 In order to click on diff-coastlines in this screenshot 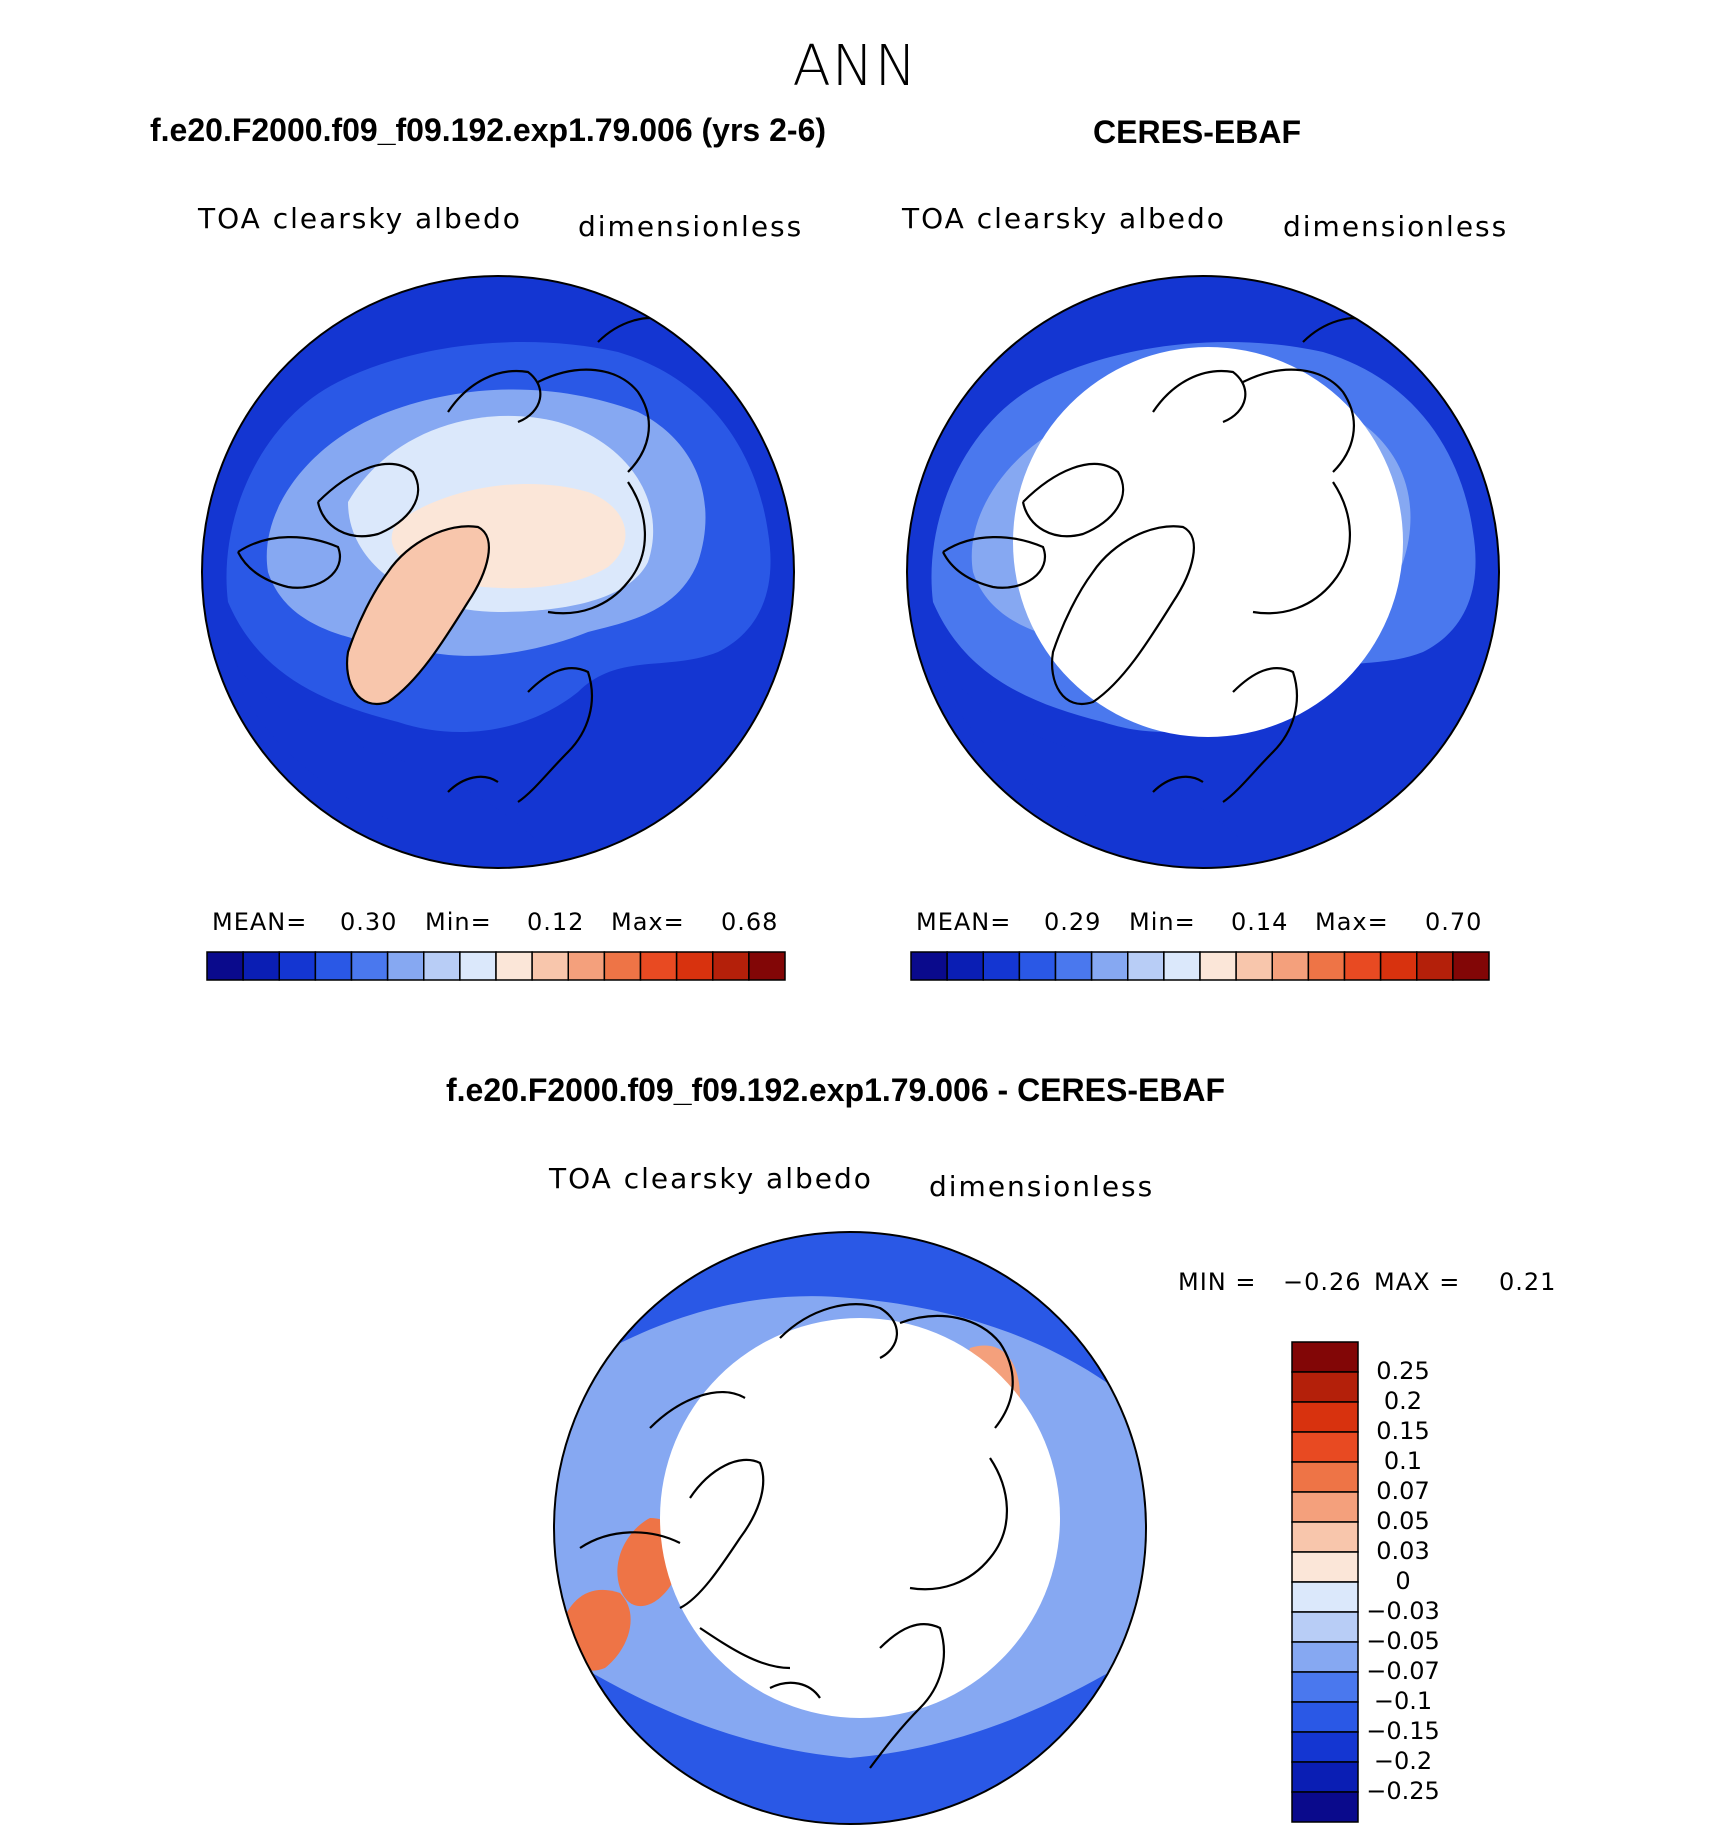, I will do `click(796, 1536)`.